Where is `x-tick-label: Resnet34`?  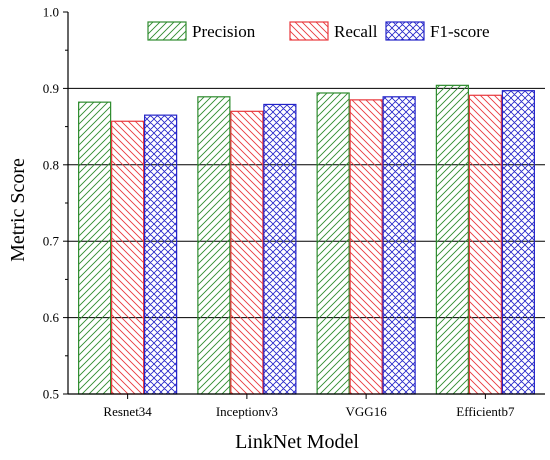 x-tick-label: Resnet34 is located at coordinates (127, 411).